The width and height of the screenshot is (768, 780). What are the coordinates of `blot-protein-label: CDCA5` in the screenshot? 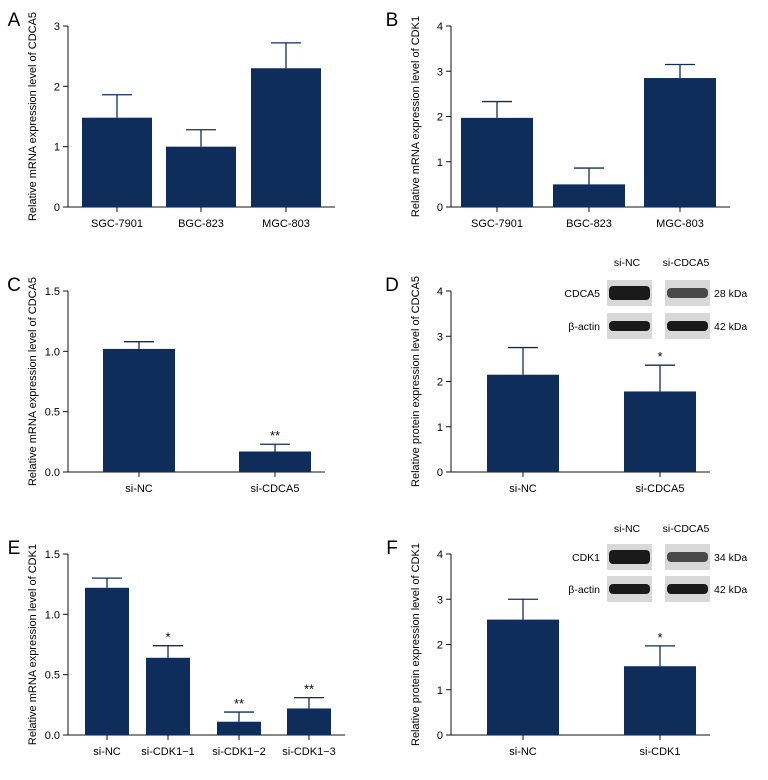 It's located at (582, 294).